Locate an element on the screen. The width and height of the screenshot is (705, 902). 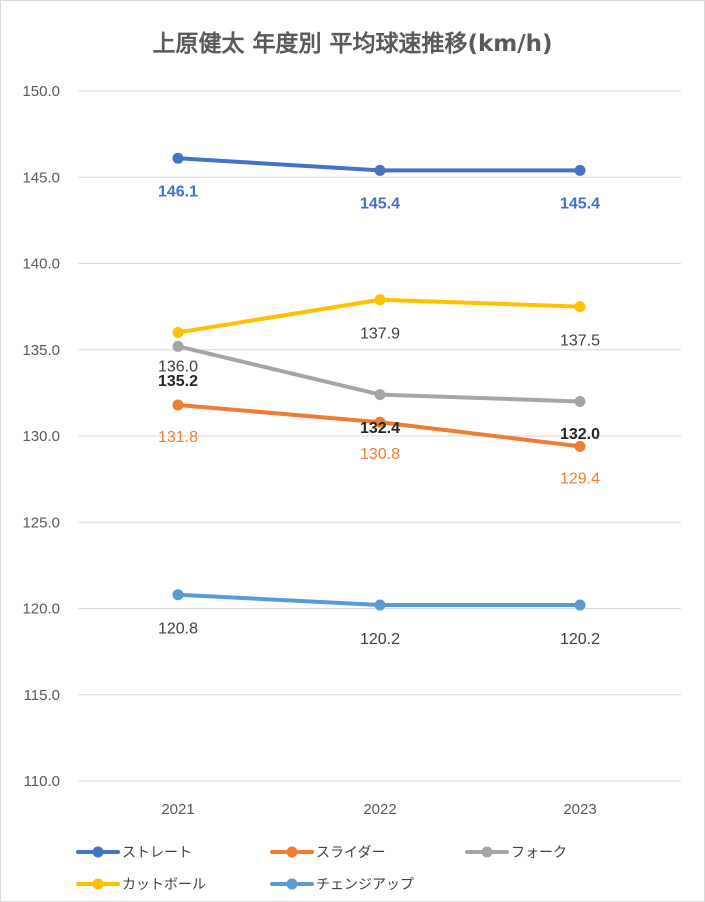
legend-label: スライダー is located at coordinates (350, 853).